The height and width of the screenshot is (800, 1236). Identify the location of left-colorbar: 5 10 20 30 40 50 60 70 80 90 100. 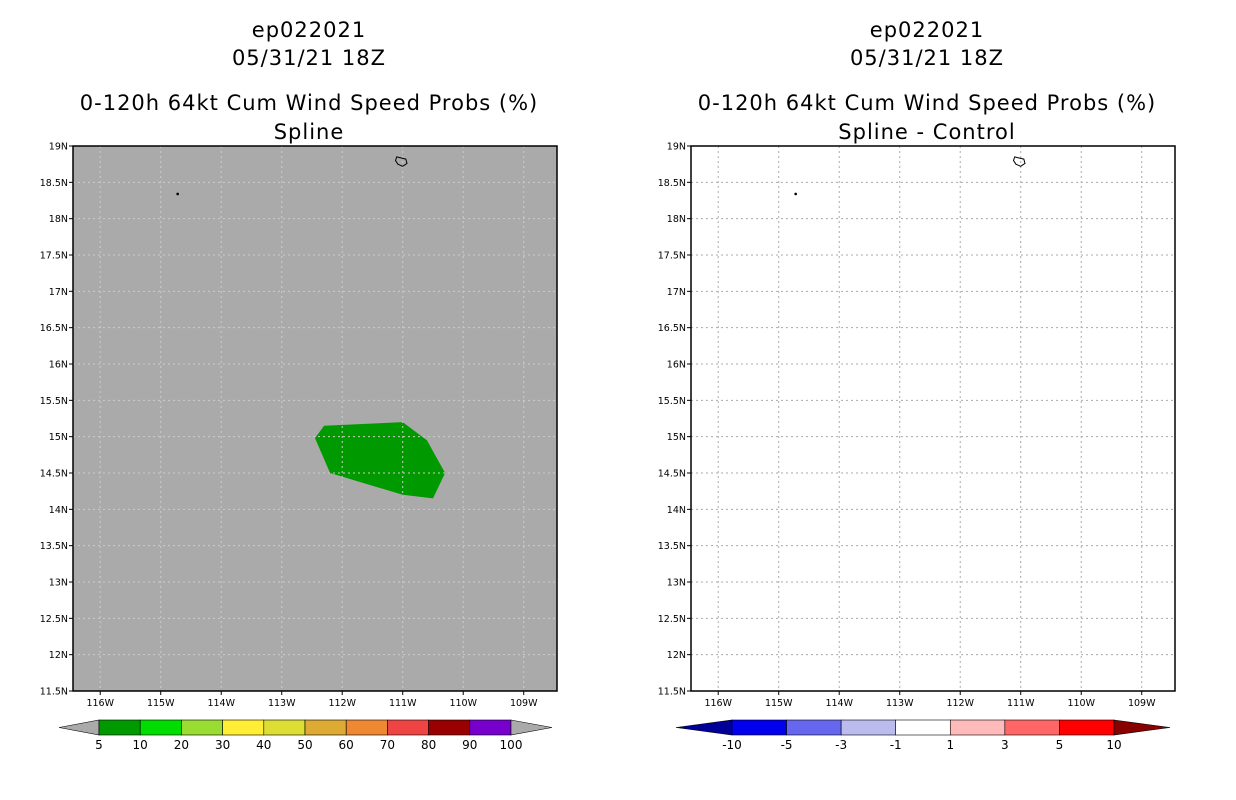
(305, 735).